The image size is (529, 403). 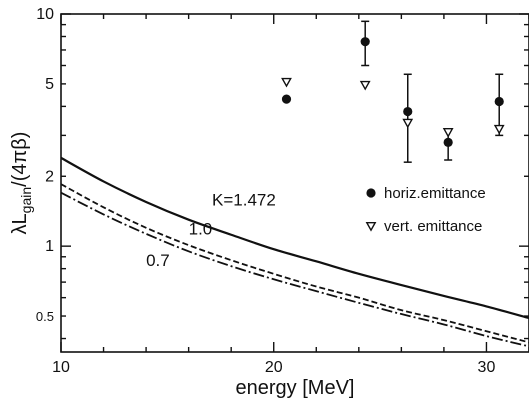 I want to click on curve-label: 0.7, so click(x=158, y=260).